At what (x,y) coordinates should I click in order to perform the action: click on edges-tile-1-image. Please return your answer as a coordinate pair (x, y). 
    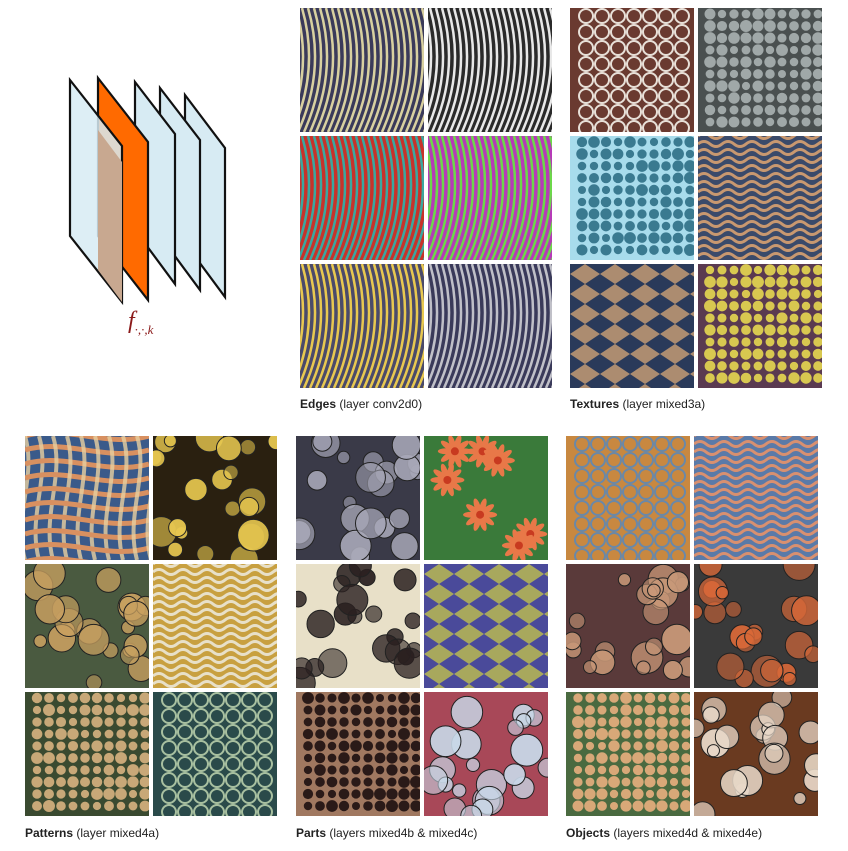
    Looking at the image, I should click on (362, 70).